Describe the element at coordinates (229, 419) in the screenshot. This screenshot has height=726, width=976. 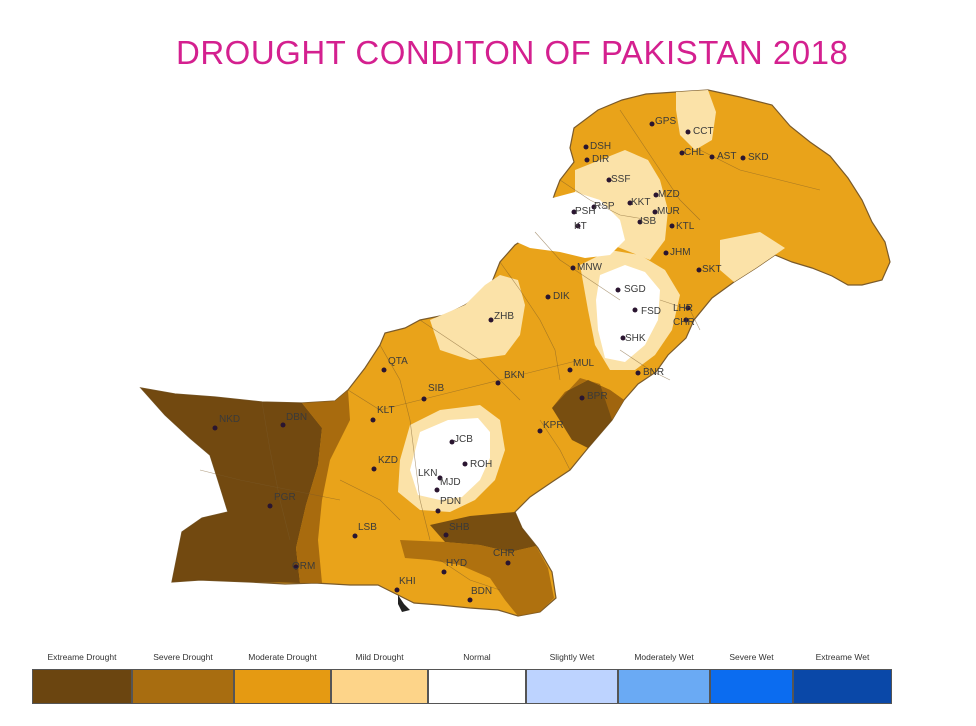
I see `city-label-nkd: NKD` at that location.